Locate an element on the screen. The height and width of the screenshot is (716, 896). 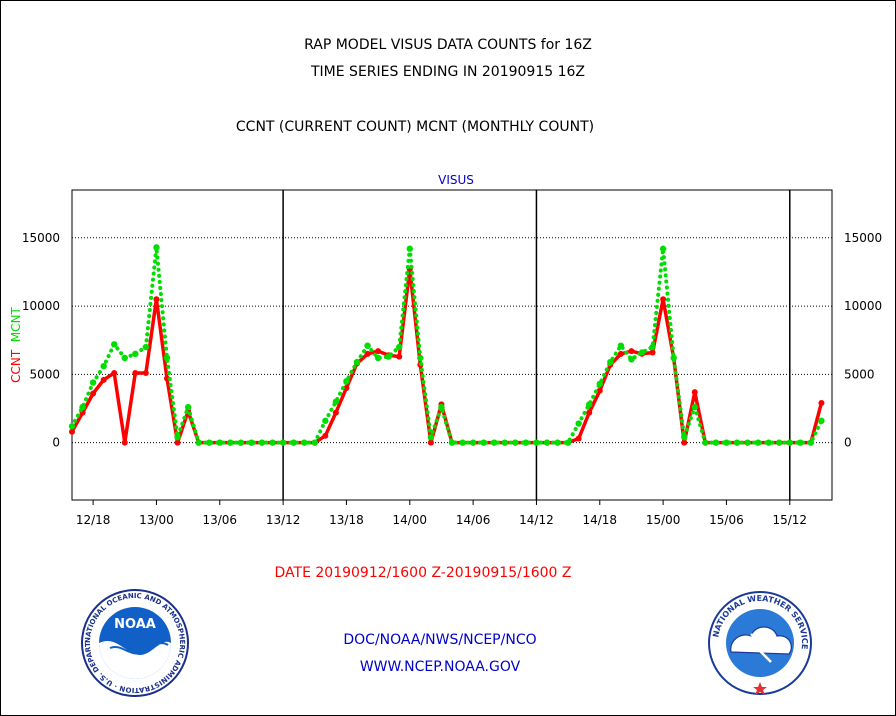
website-link: WWW.NCEP.NOAA.GOV is located at coordinates (440, 667).